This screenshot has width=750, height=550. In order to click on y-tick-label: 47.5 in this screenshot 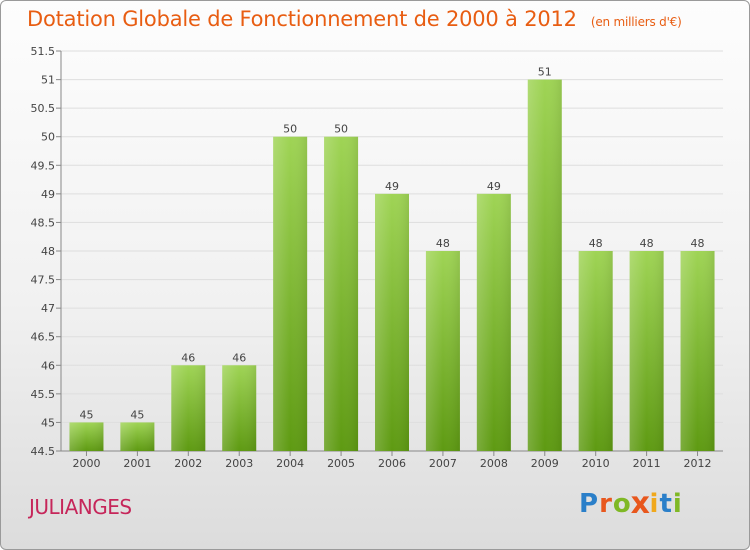, I will do `click(43, 280)`.